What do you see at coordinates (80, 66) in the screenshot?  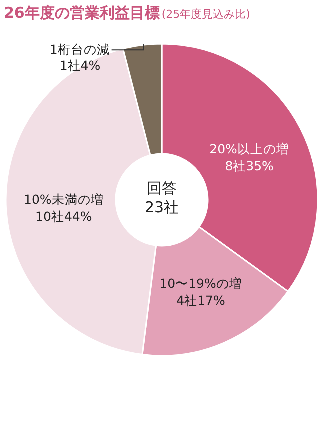 I see `data-label: 1社4%` at bounding box center [80, 66].